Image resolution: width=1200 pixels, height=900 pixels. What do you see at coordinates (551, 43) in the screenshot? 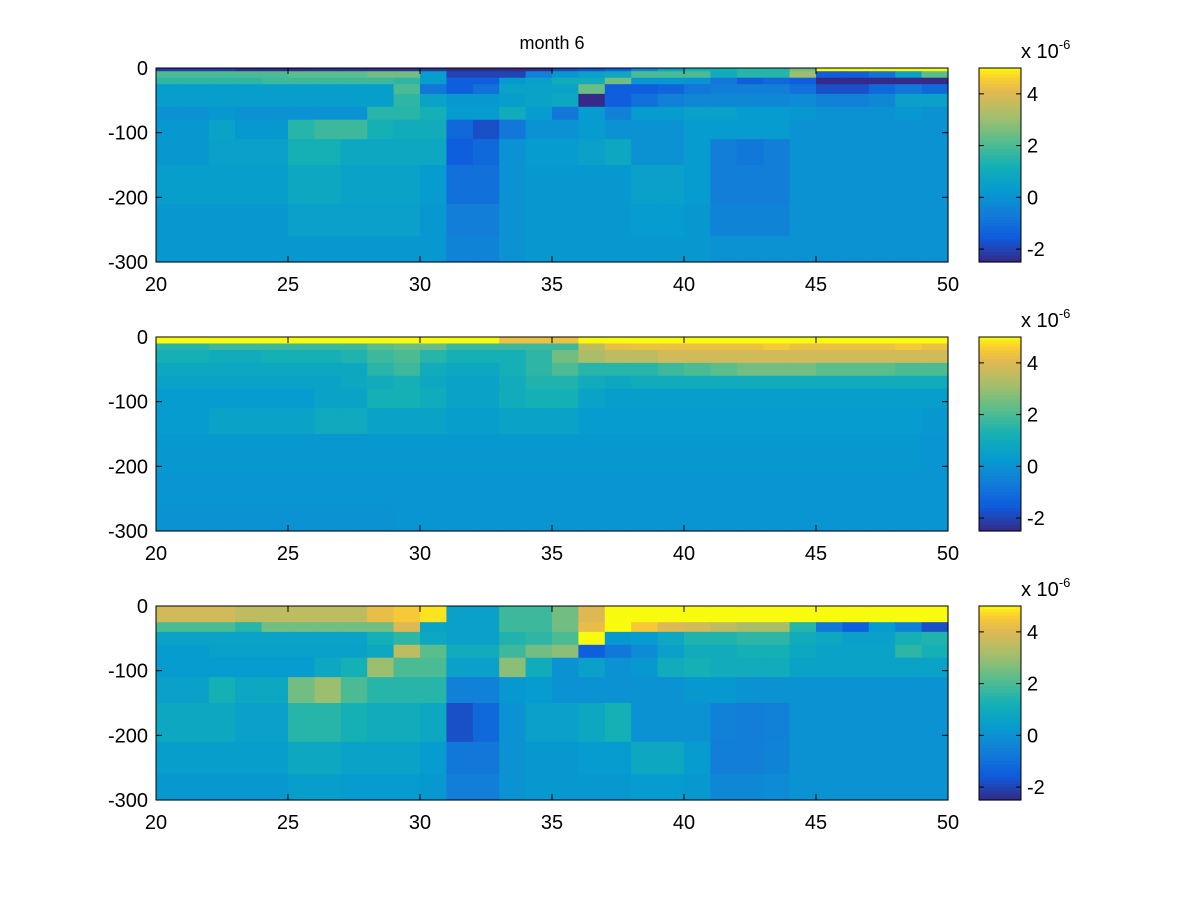
I see `chart-title: month 6` at bounding box center [551, 43].